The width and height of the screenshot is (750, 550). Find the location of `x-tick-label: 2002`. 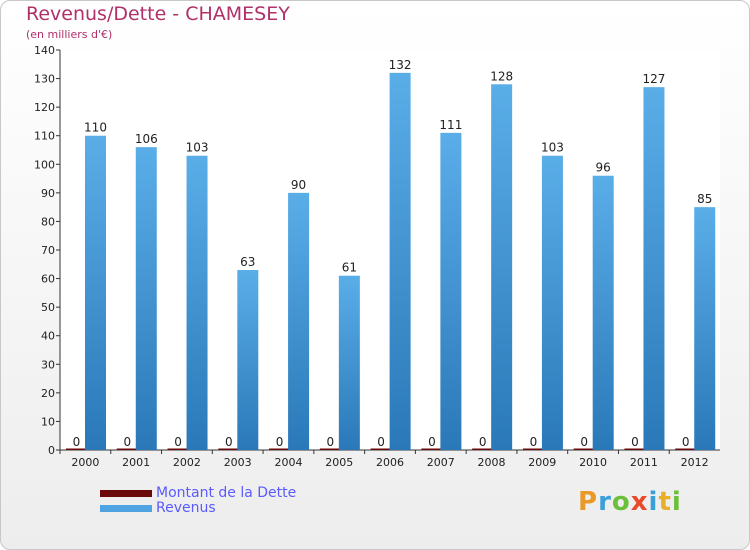

x-tick-label: 2002 is located at coordinates (187, 462).